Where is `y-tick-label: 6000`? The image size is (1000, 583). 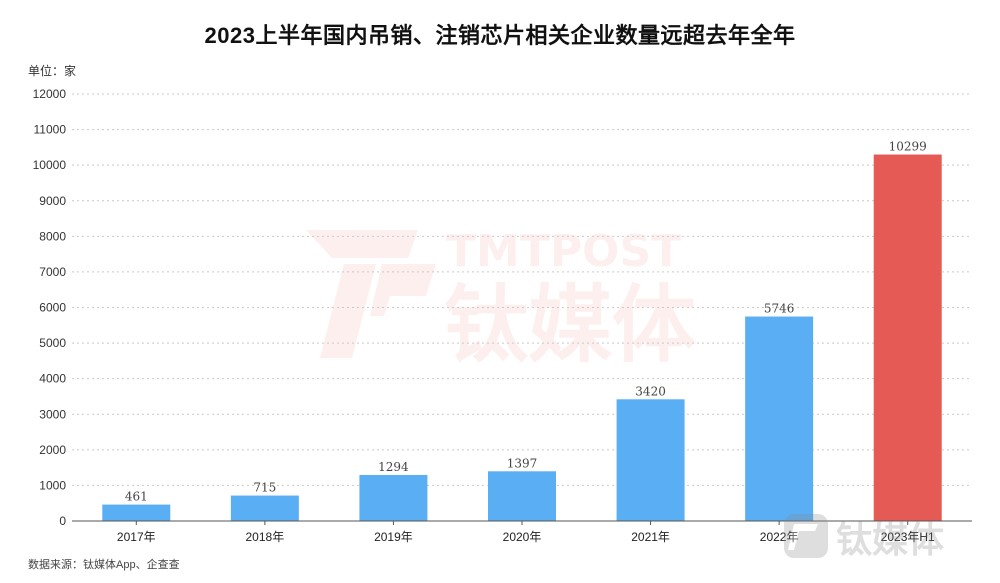 y-tick-label: 6000 is located at coordinates (52, 308).